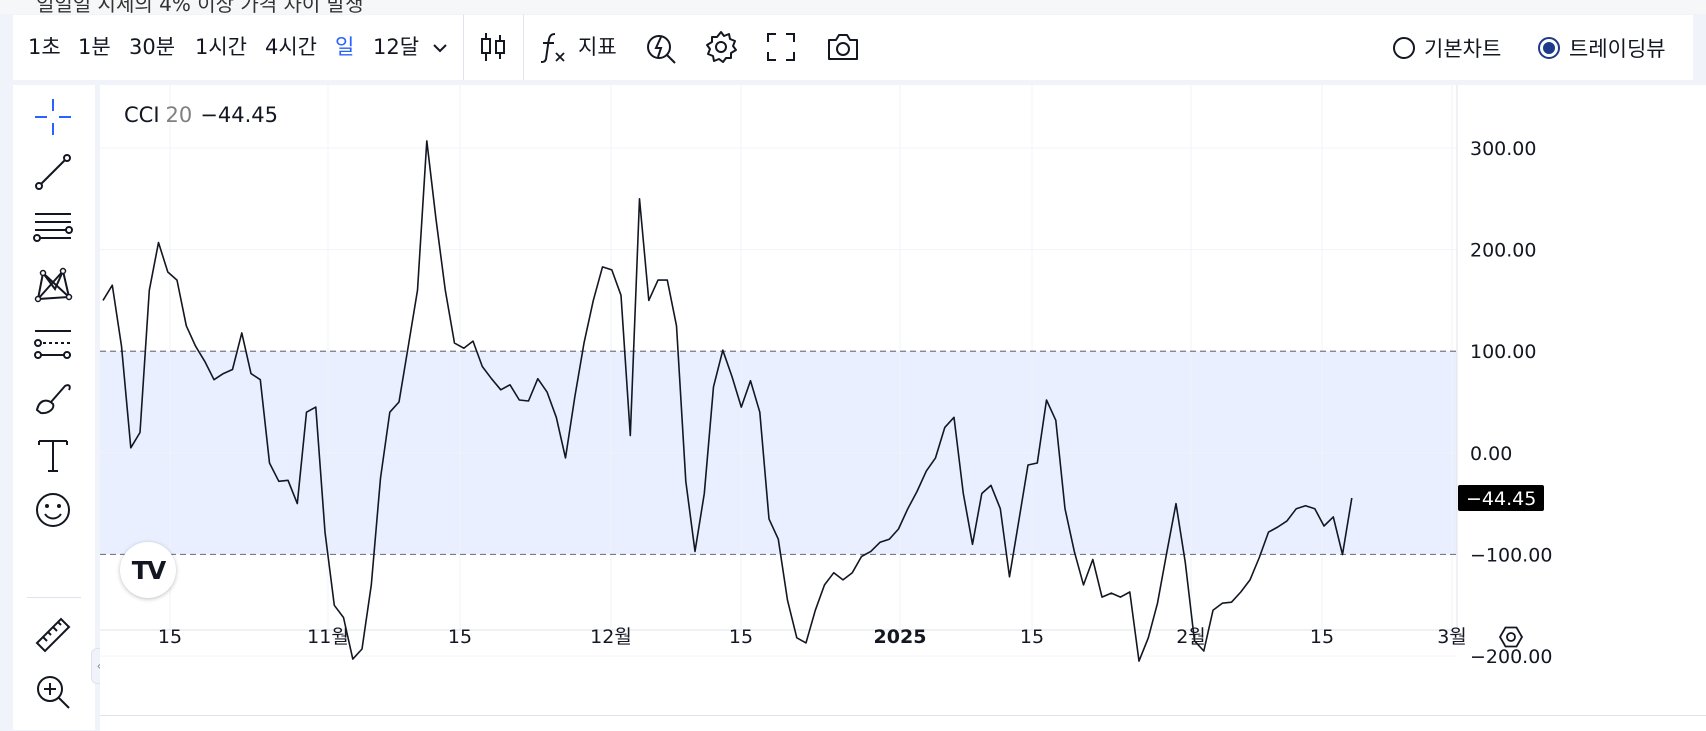 The image size is (1706, 731). What do you see at coordinates (221, 47) in the screenshot?
I see `timeframe-1h: 1시간` at bounding box center [221, 47].